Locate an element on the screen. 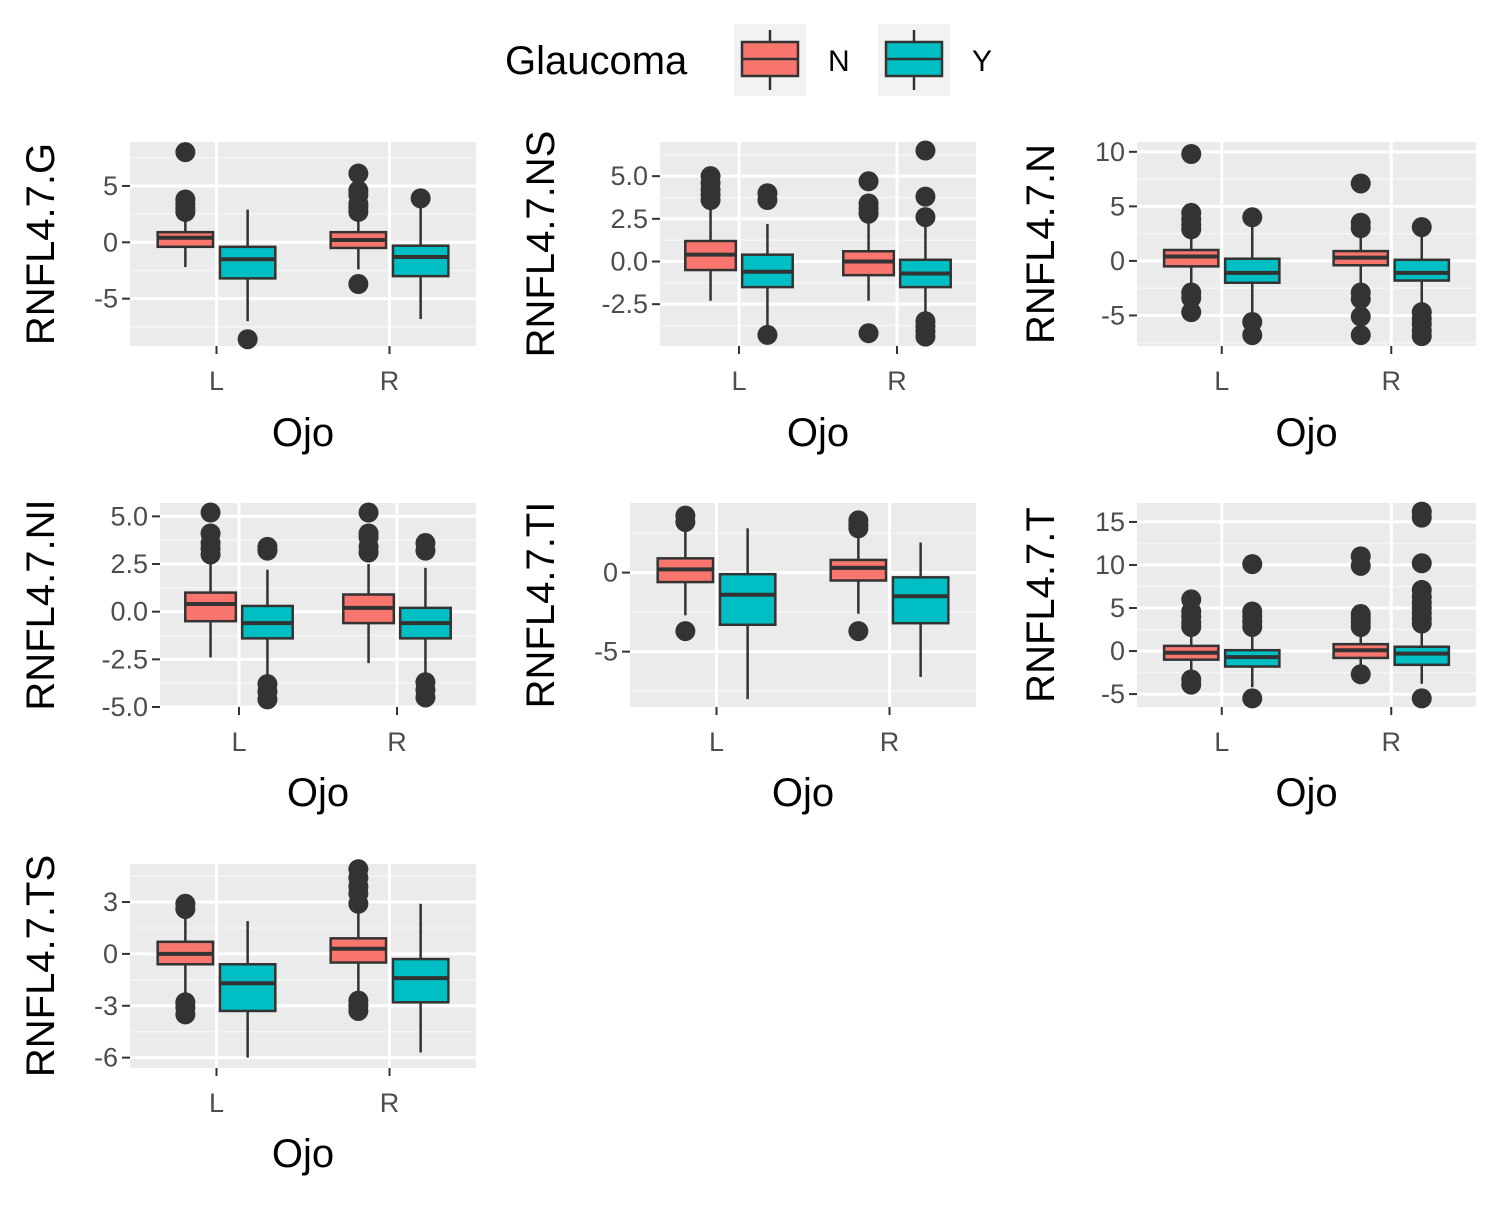  y-tick-label: -6 is located at coordinates (106, 1058).